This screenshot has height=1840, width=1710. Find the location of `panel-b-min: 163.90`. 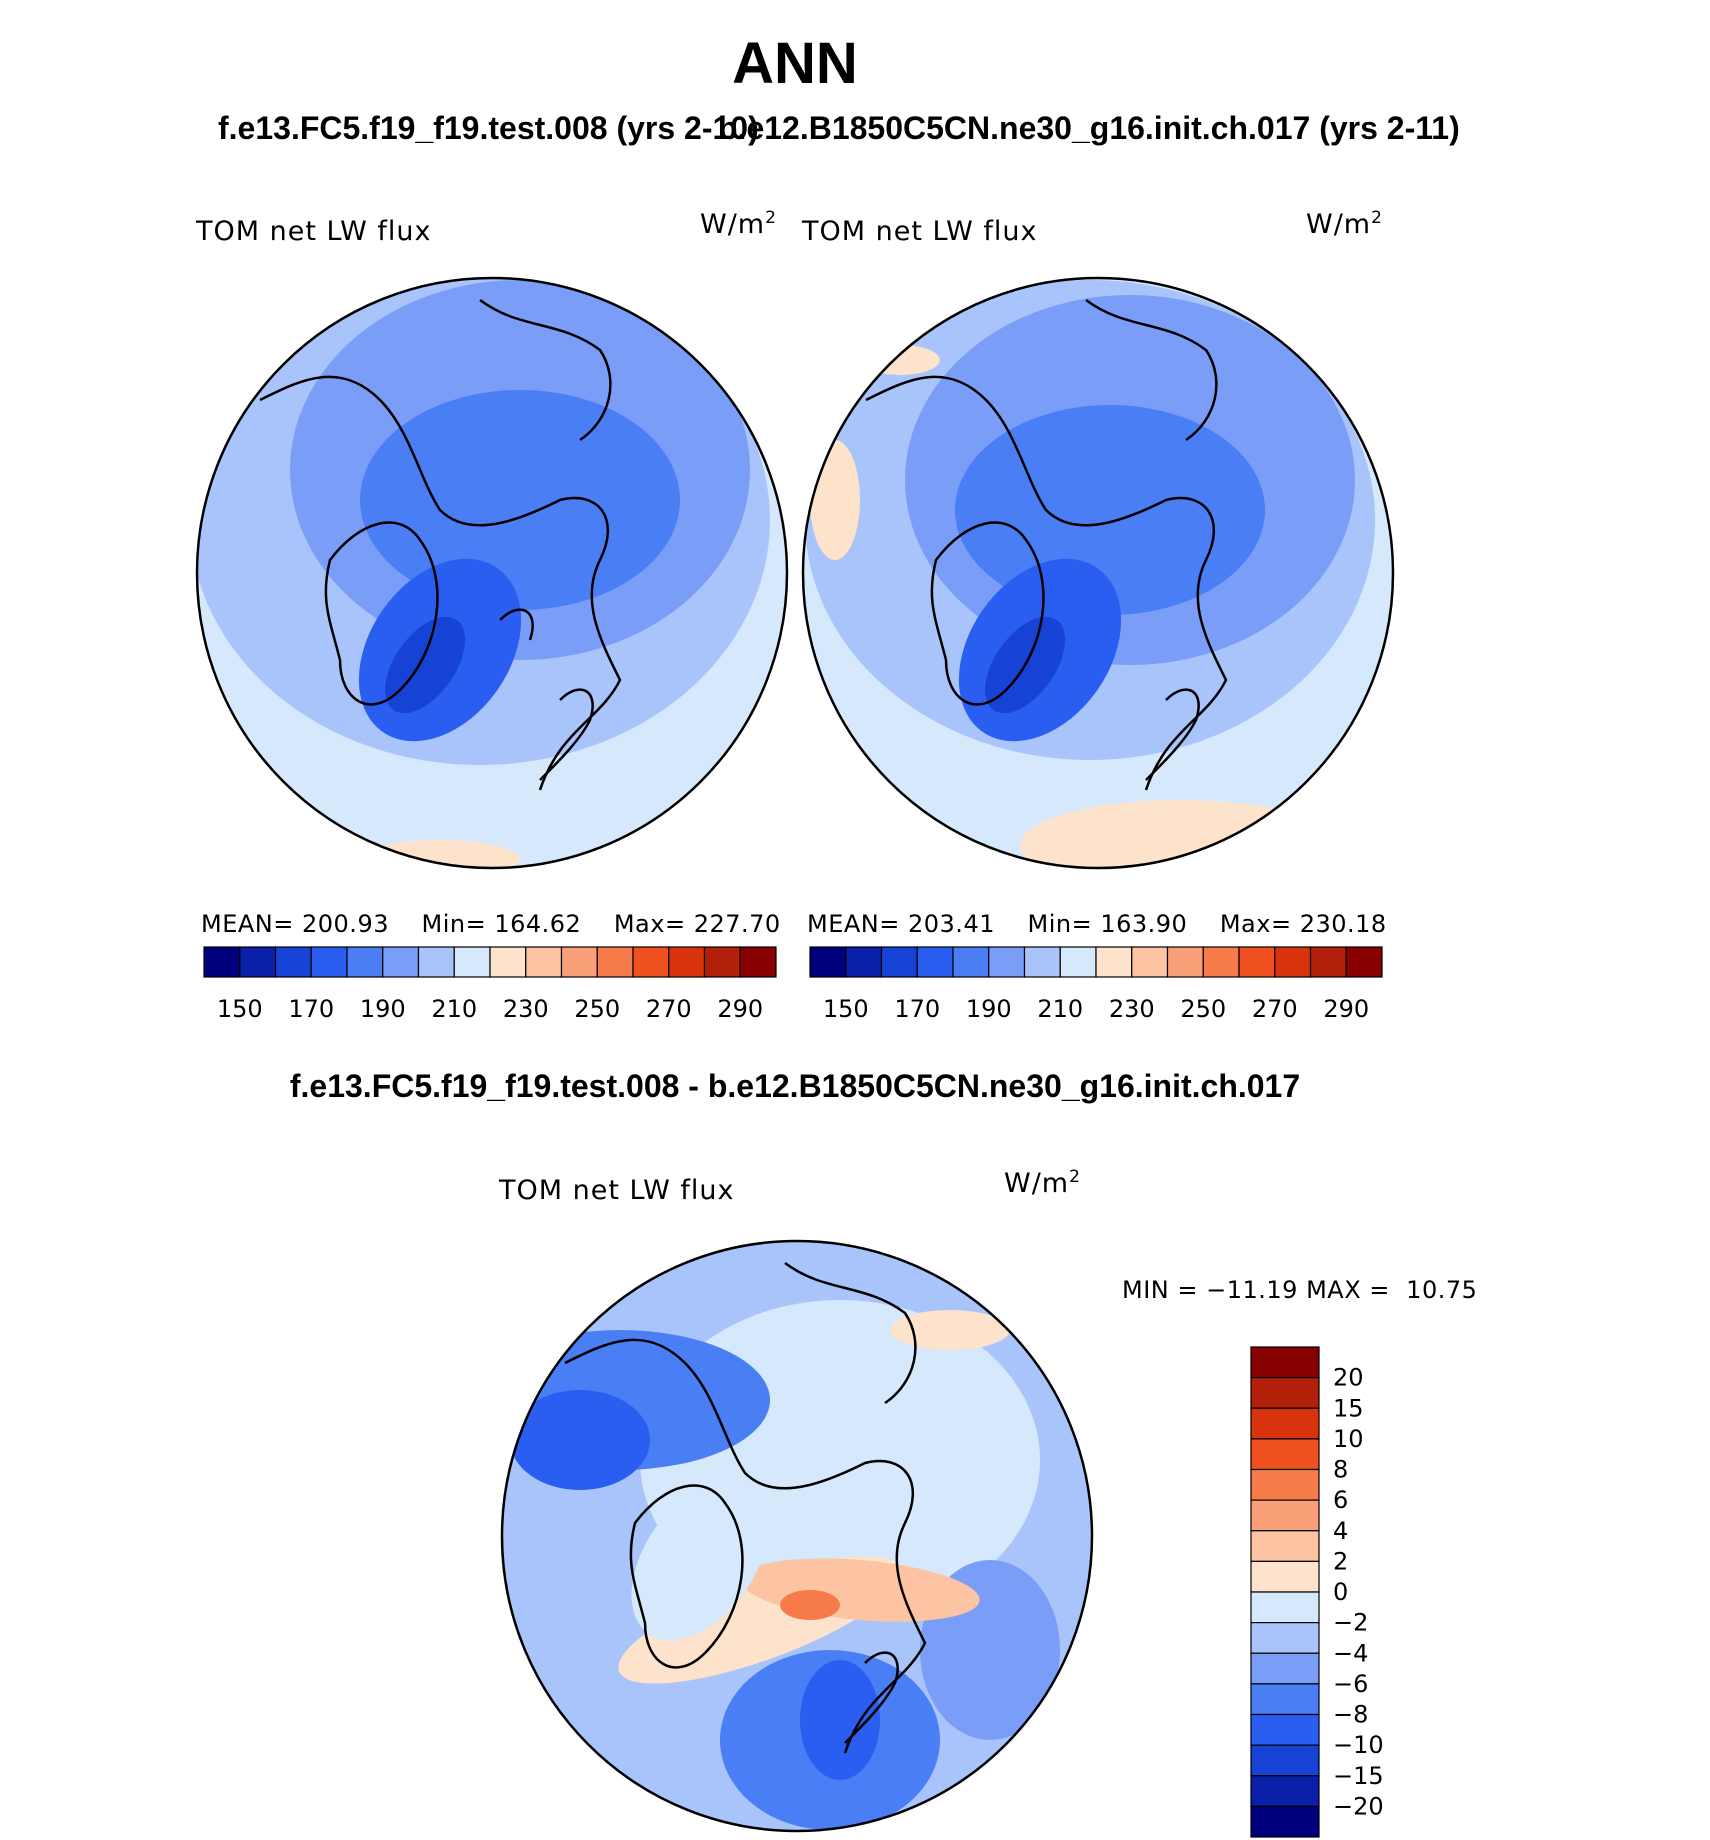

panel-b-min: 163.90 is located at coordinates (1144, 924).